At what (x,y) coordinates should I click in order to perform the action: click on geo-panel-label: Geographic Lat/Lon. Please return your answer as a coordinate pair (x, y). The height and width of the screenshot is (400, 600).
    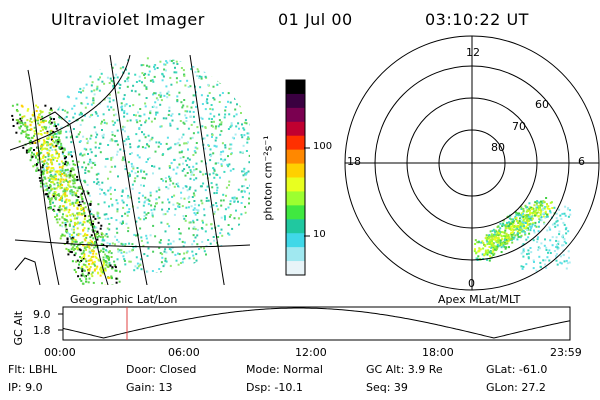
    Looking at the image, I should click on (124, 299).